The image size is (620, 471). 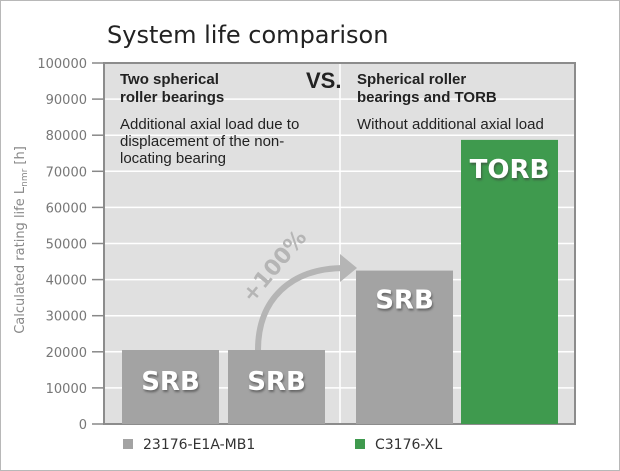 What do you see at coordinates (450, 124) in the screenshot?
I see `right-description: Without additional axial load` at bounding box center [450, 124].